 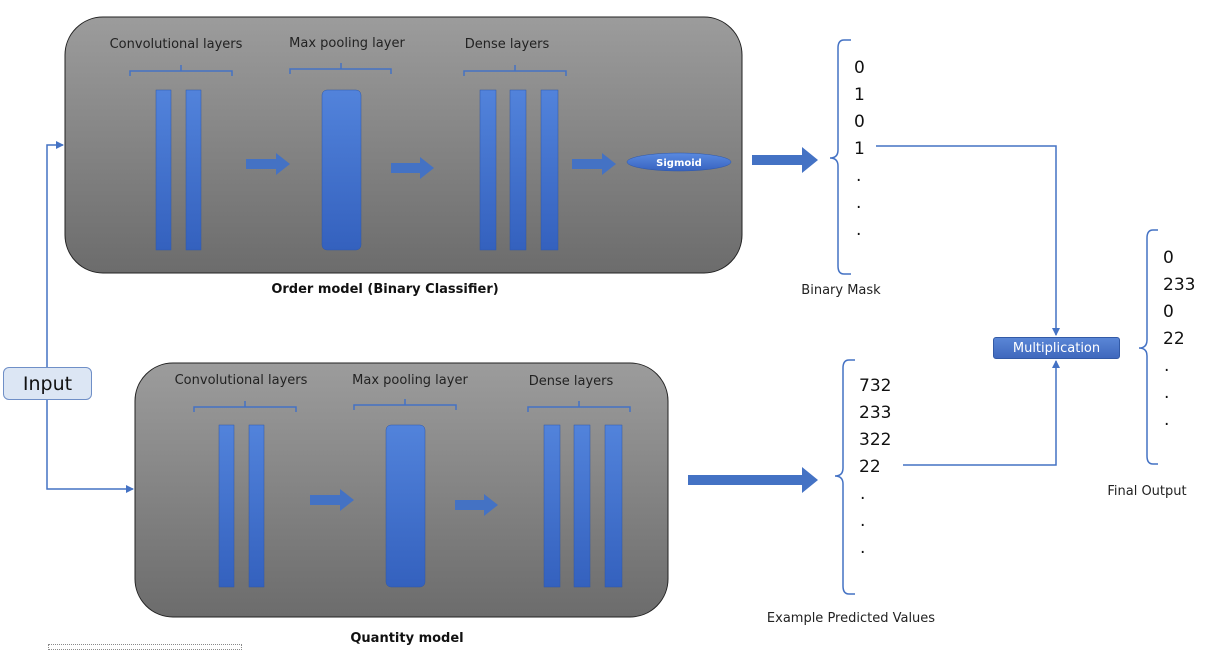 I want to click on binary-mask-brace, so click(x=840, y=157).